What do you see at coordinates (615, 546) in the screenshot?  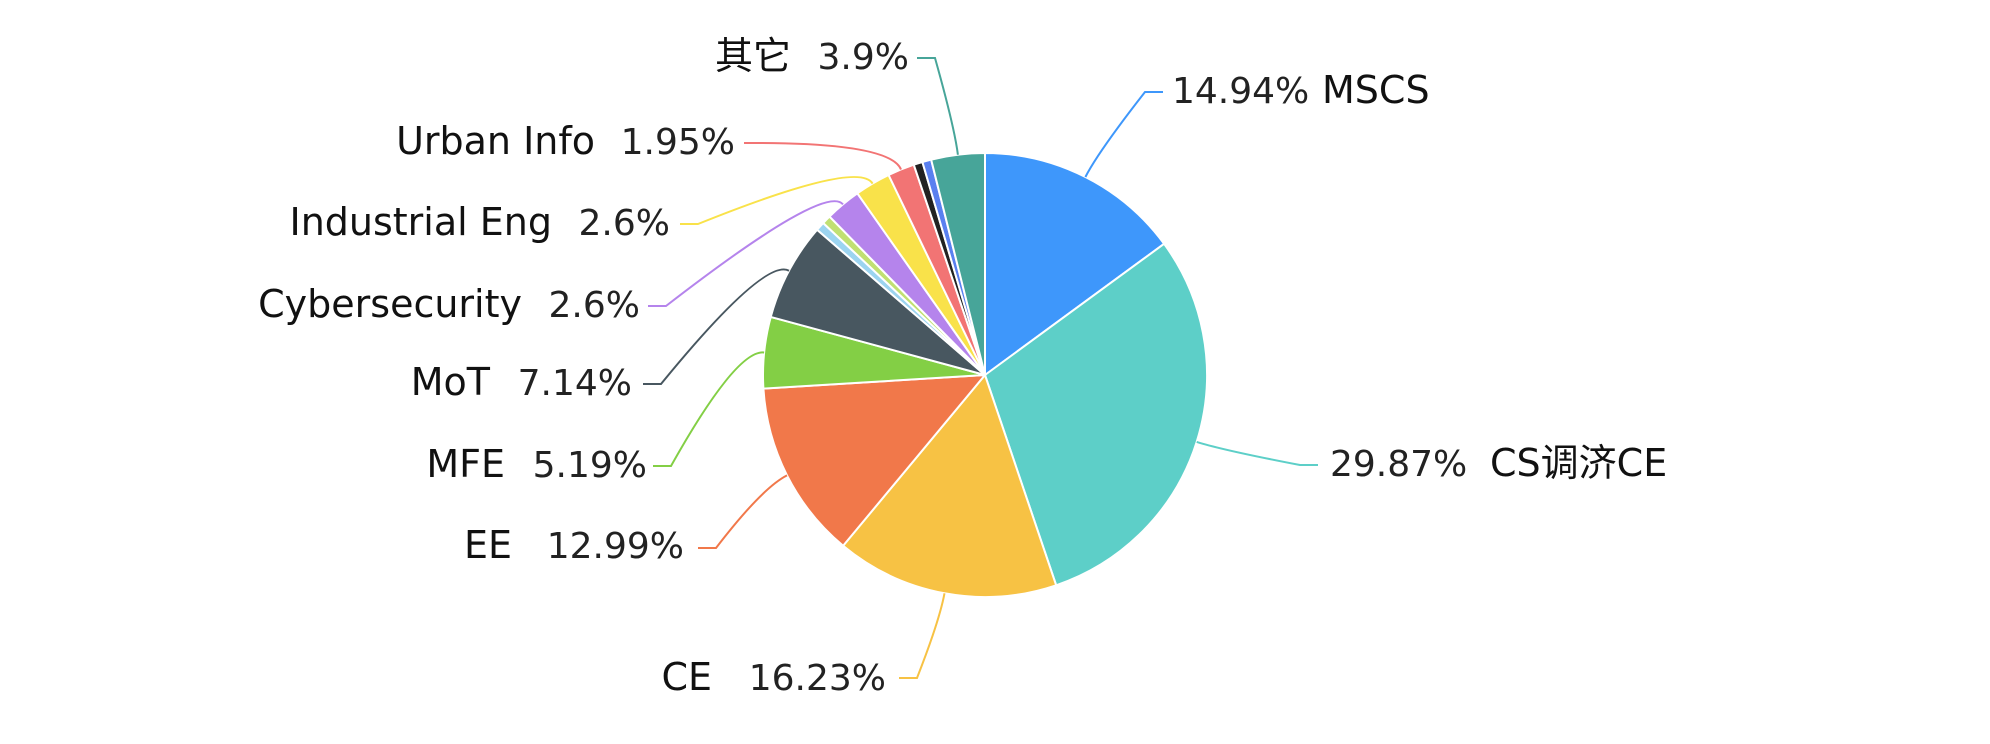 I see `slice-percent-label: 12.99%` at bounding box center [615, 546].